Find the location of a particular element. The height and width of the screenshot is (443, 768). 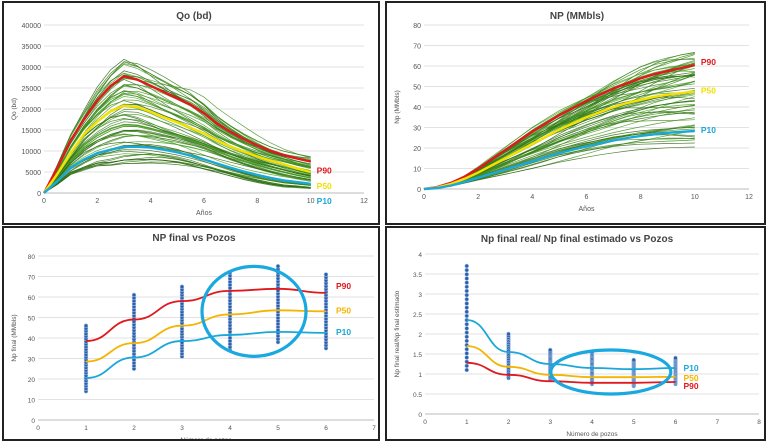

y-tick-label: 25000 is located at coordinates (32, 89).